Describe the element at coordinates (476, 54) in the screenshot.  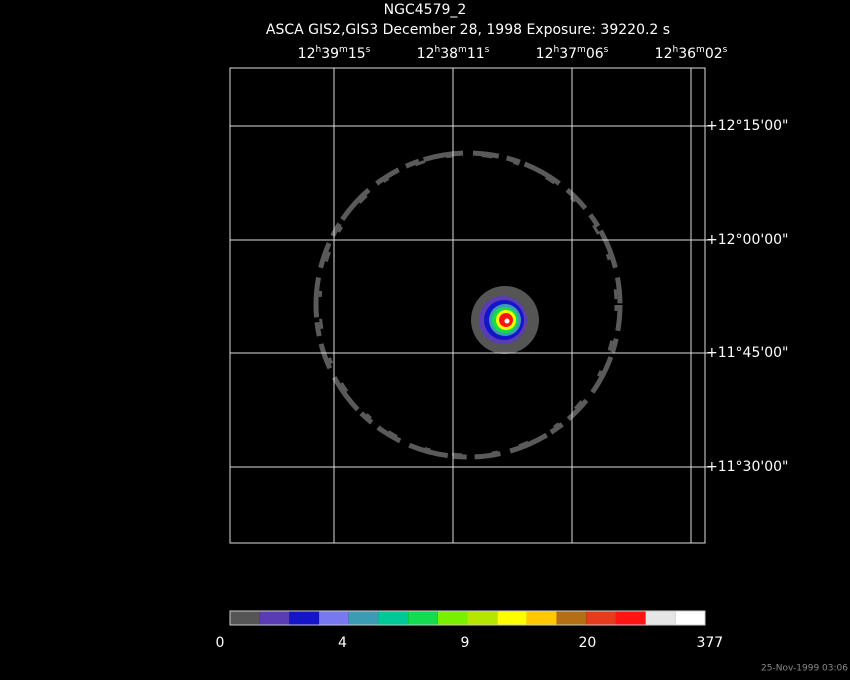
I see `ra-number: 11` at that location.